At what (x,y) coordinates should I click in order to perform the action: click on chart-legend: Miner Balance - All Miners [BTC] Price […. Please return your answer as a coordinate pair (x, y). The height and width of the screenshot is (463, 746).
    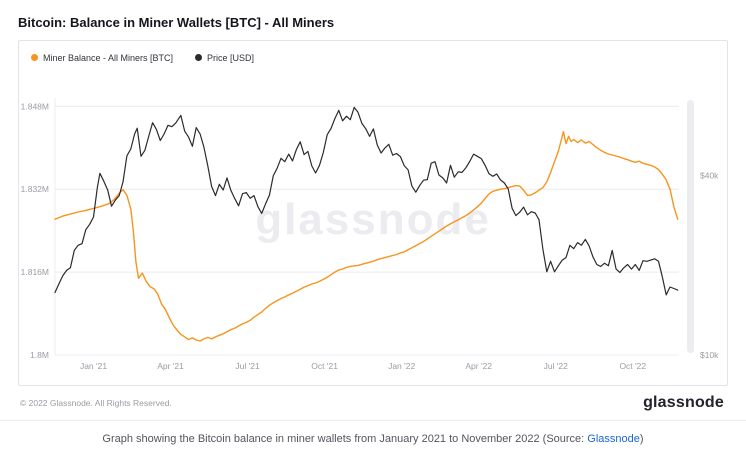
    Looking at the image, I should click on (373, 55).